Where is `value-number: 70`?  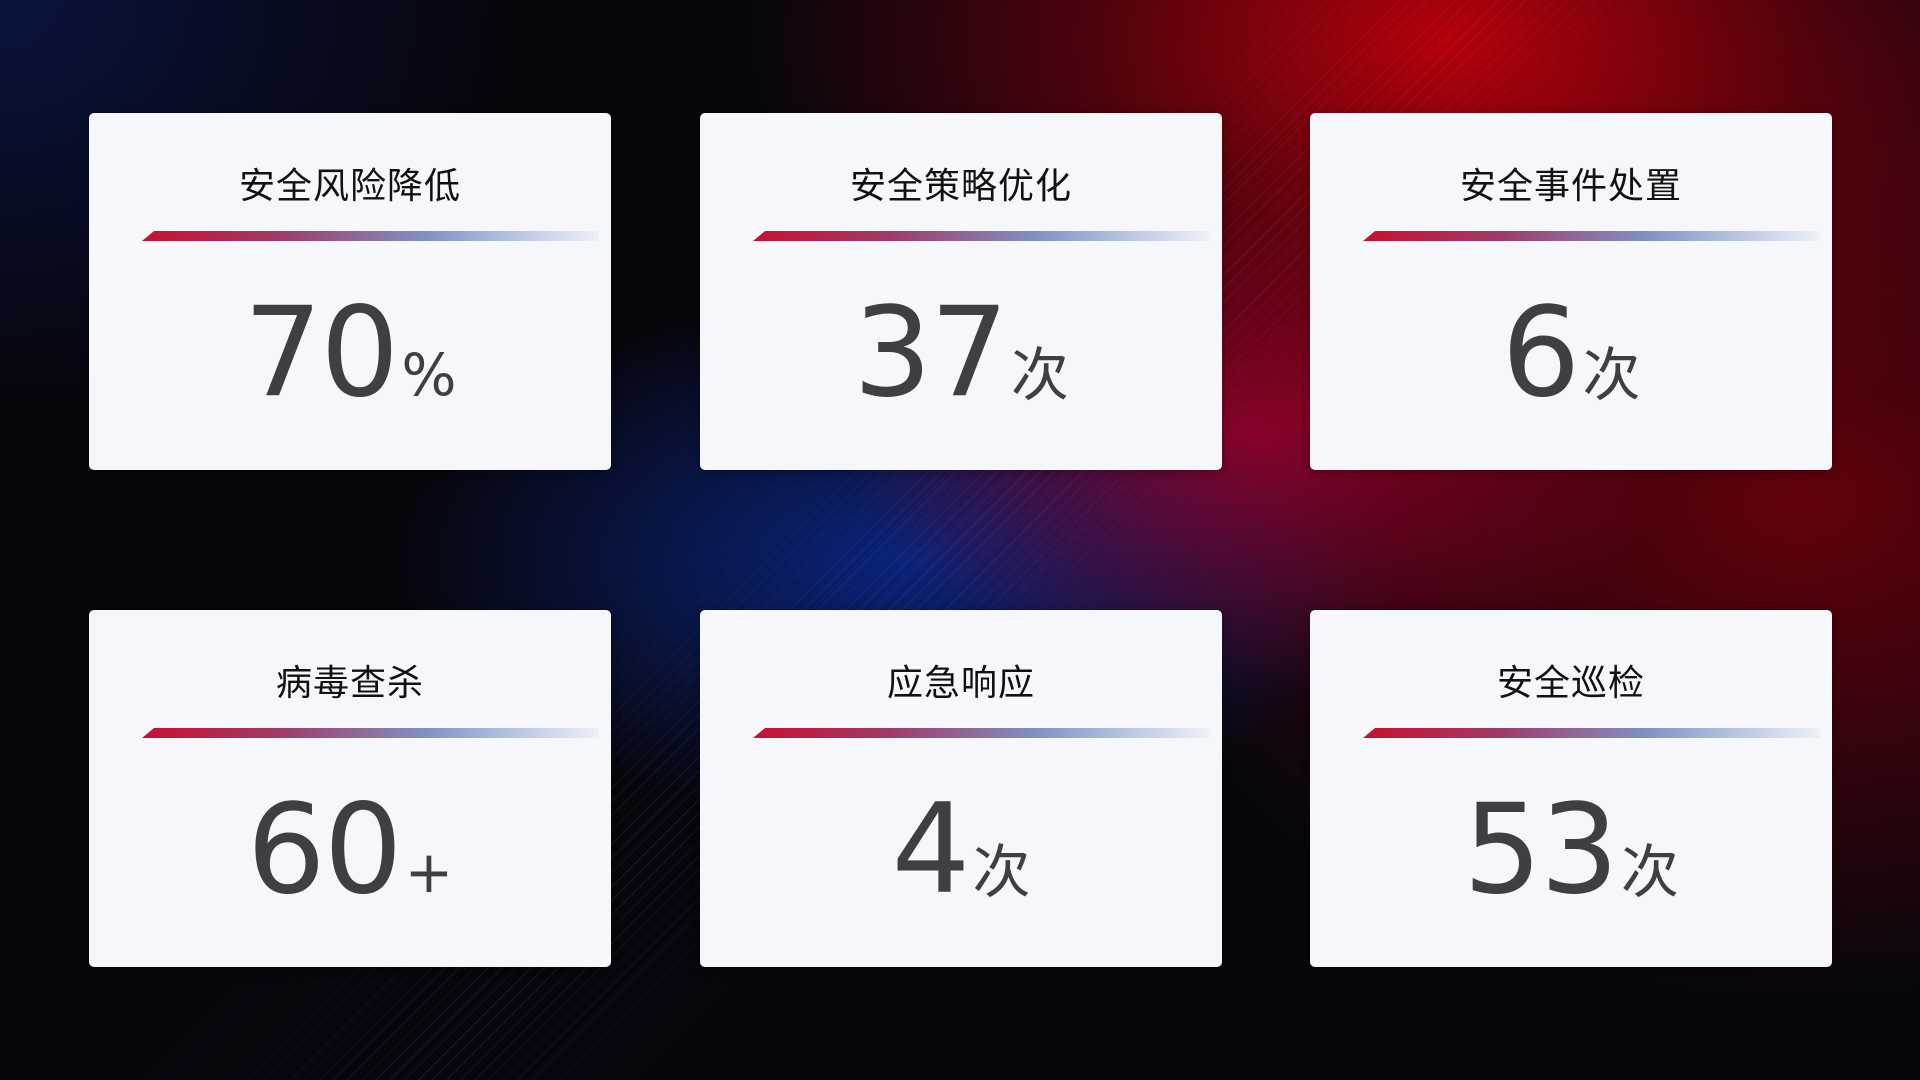 value-number: 70 is located at coordinates (321, 353).